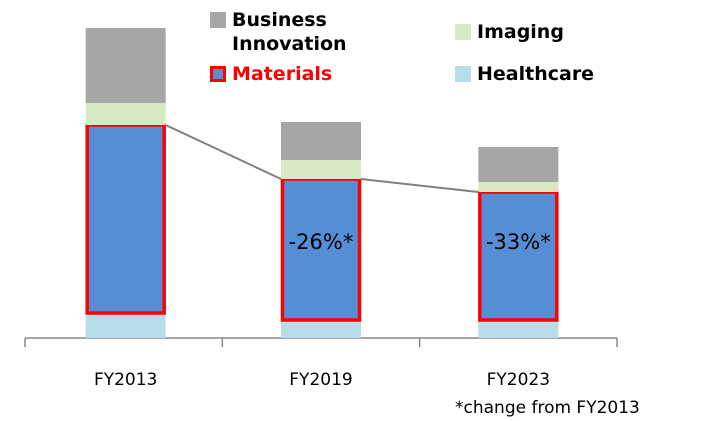 Image resolution: width=715 pixels, height=421 pixels. I want to click on legend-label: Healthcare, so click(536, 74).